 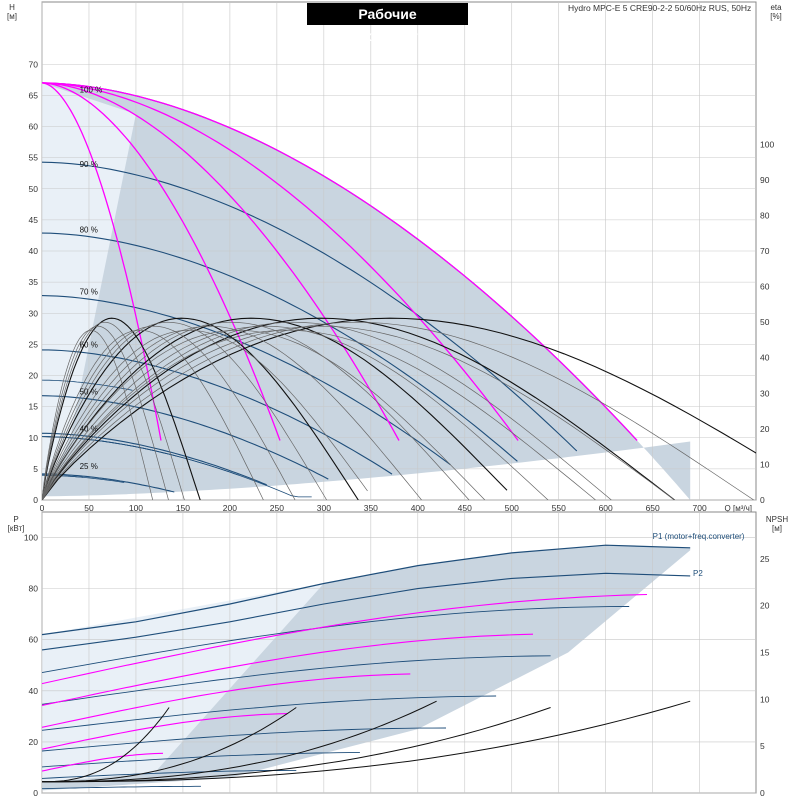 What do you see at coordinates (34, 691) in the screenshot?
I see `power-y-tick-label: 40` at bounding box center [34, 691].